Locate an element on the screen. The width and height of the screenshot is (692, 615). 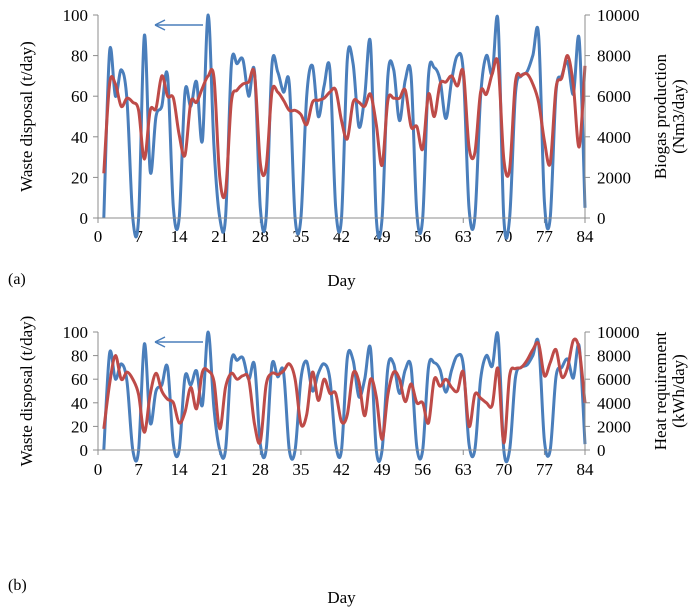
panel-label: (b) is located at coordinates (17, 585).